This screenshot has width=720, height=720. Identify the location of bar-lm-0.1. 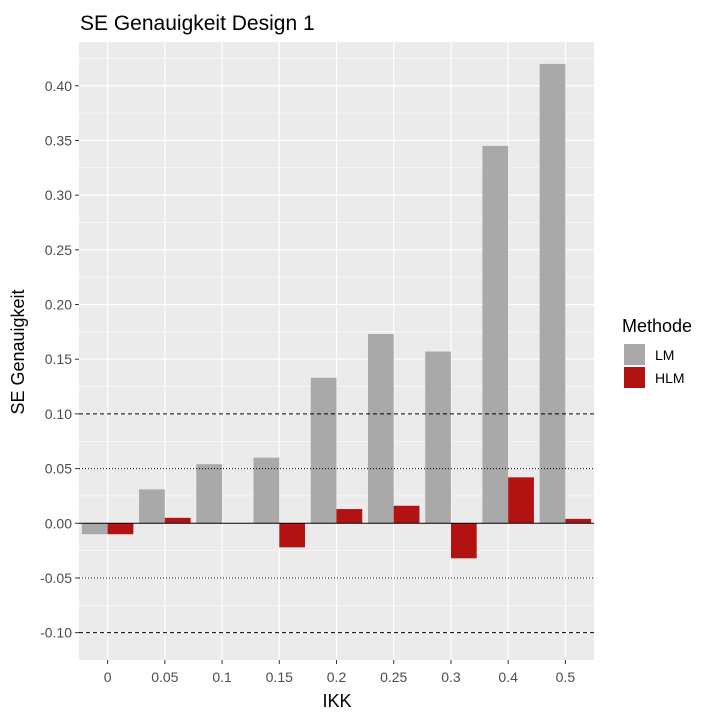
(209, 494).